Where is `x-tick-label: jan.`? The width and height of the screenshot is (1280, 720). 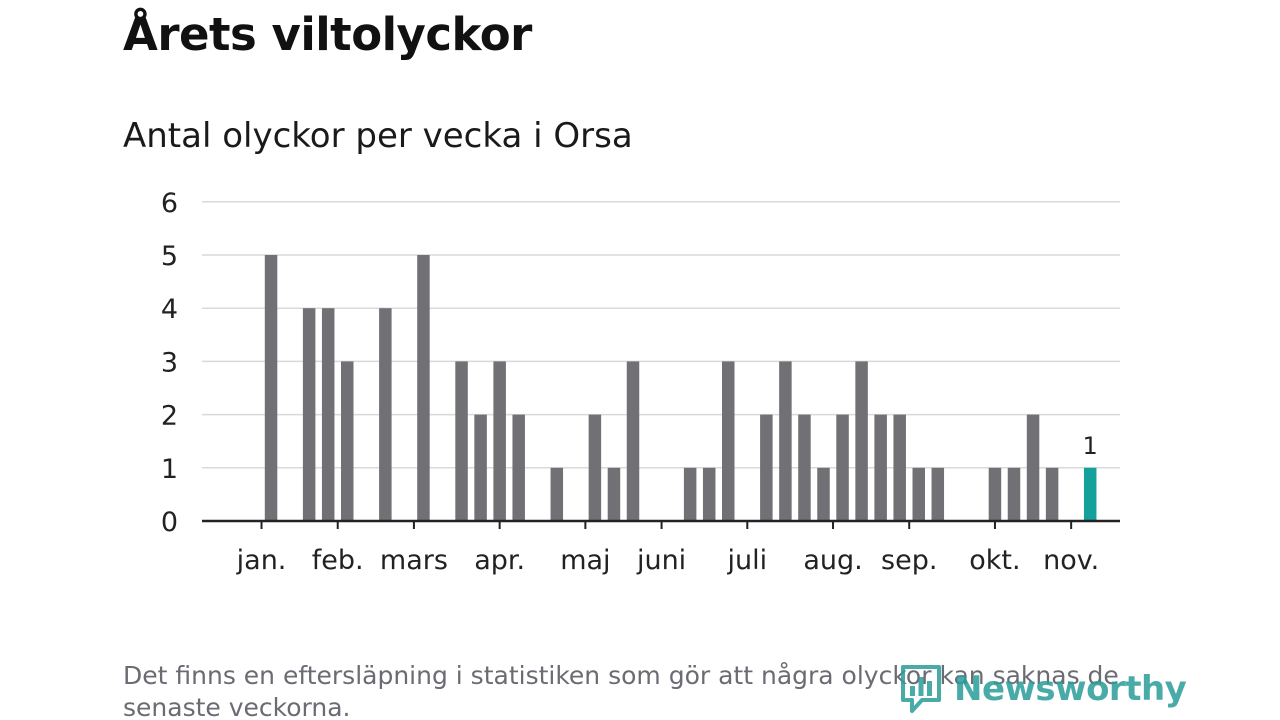 x-tick-label: jan. is located at coordinates (261, 560).